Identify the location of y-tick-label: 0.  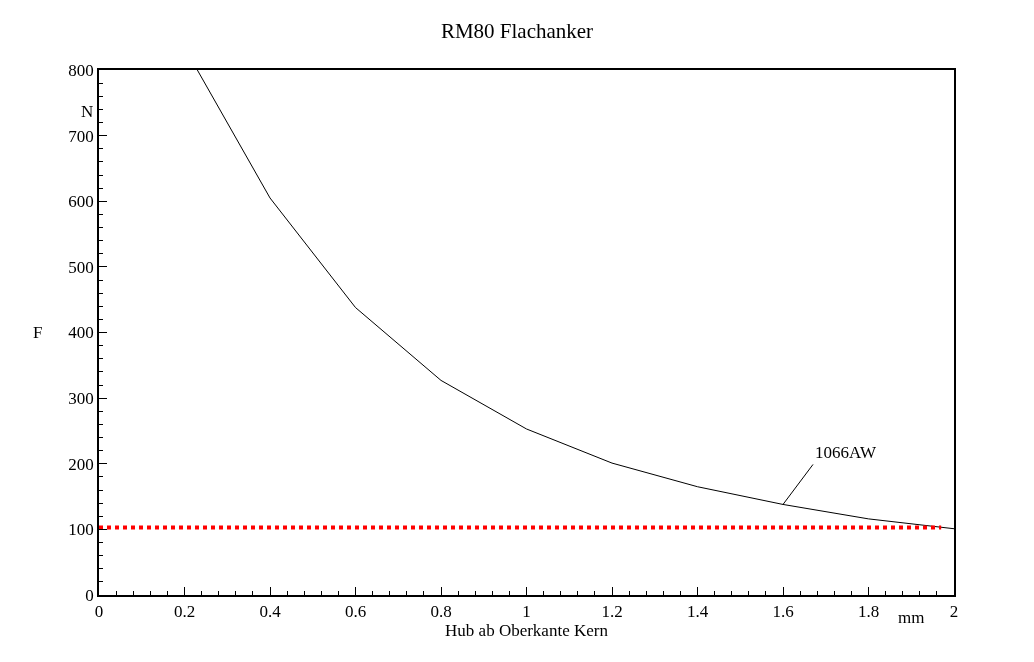
(89, 595).